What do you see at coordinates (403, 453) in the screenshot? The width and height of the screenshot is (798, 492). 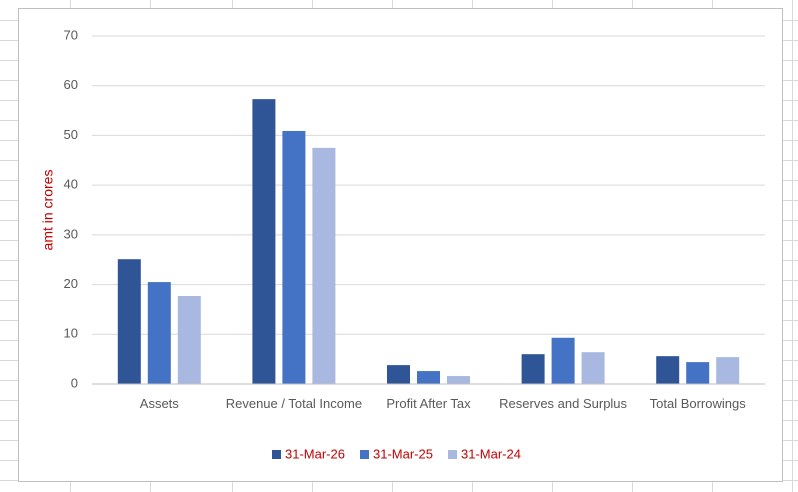 I see `legend-label: 31-Mar-25` at bounding box center [403, 453].